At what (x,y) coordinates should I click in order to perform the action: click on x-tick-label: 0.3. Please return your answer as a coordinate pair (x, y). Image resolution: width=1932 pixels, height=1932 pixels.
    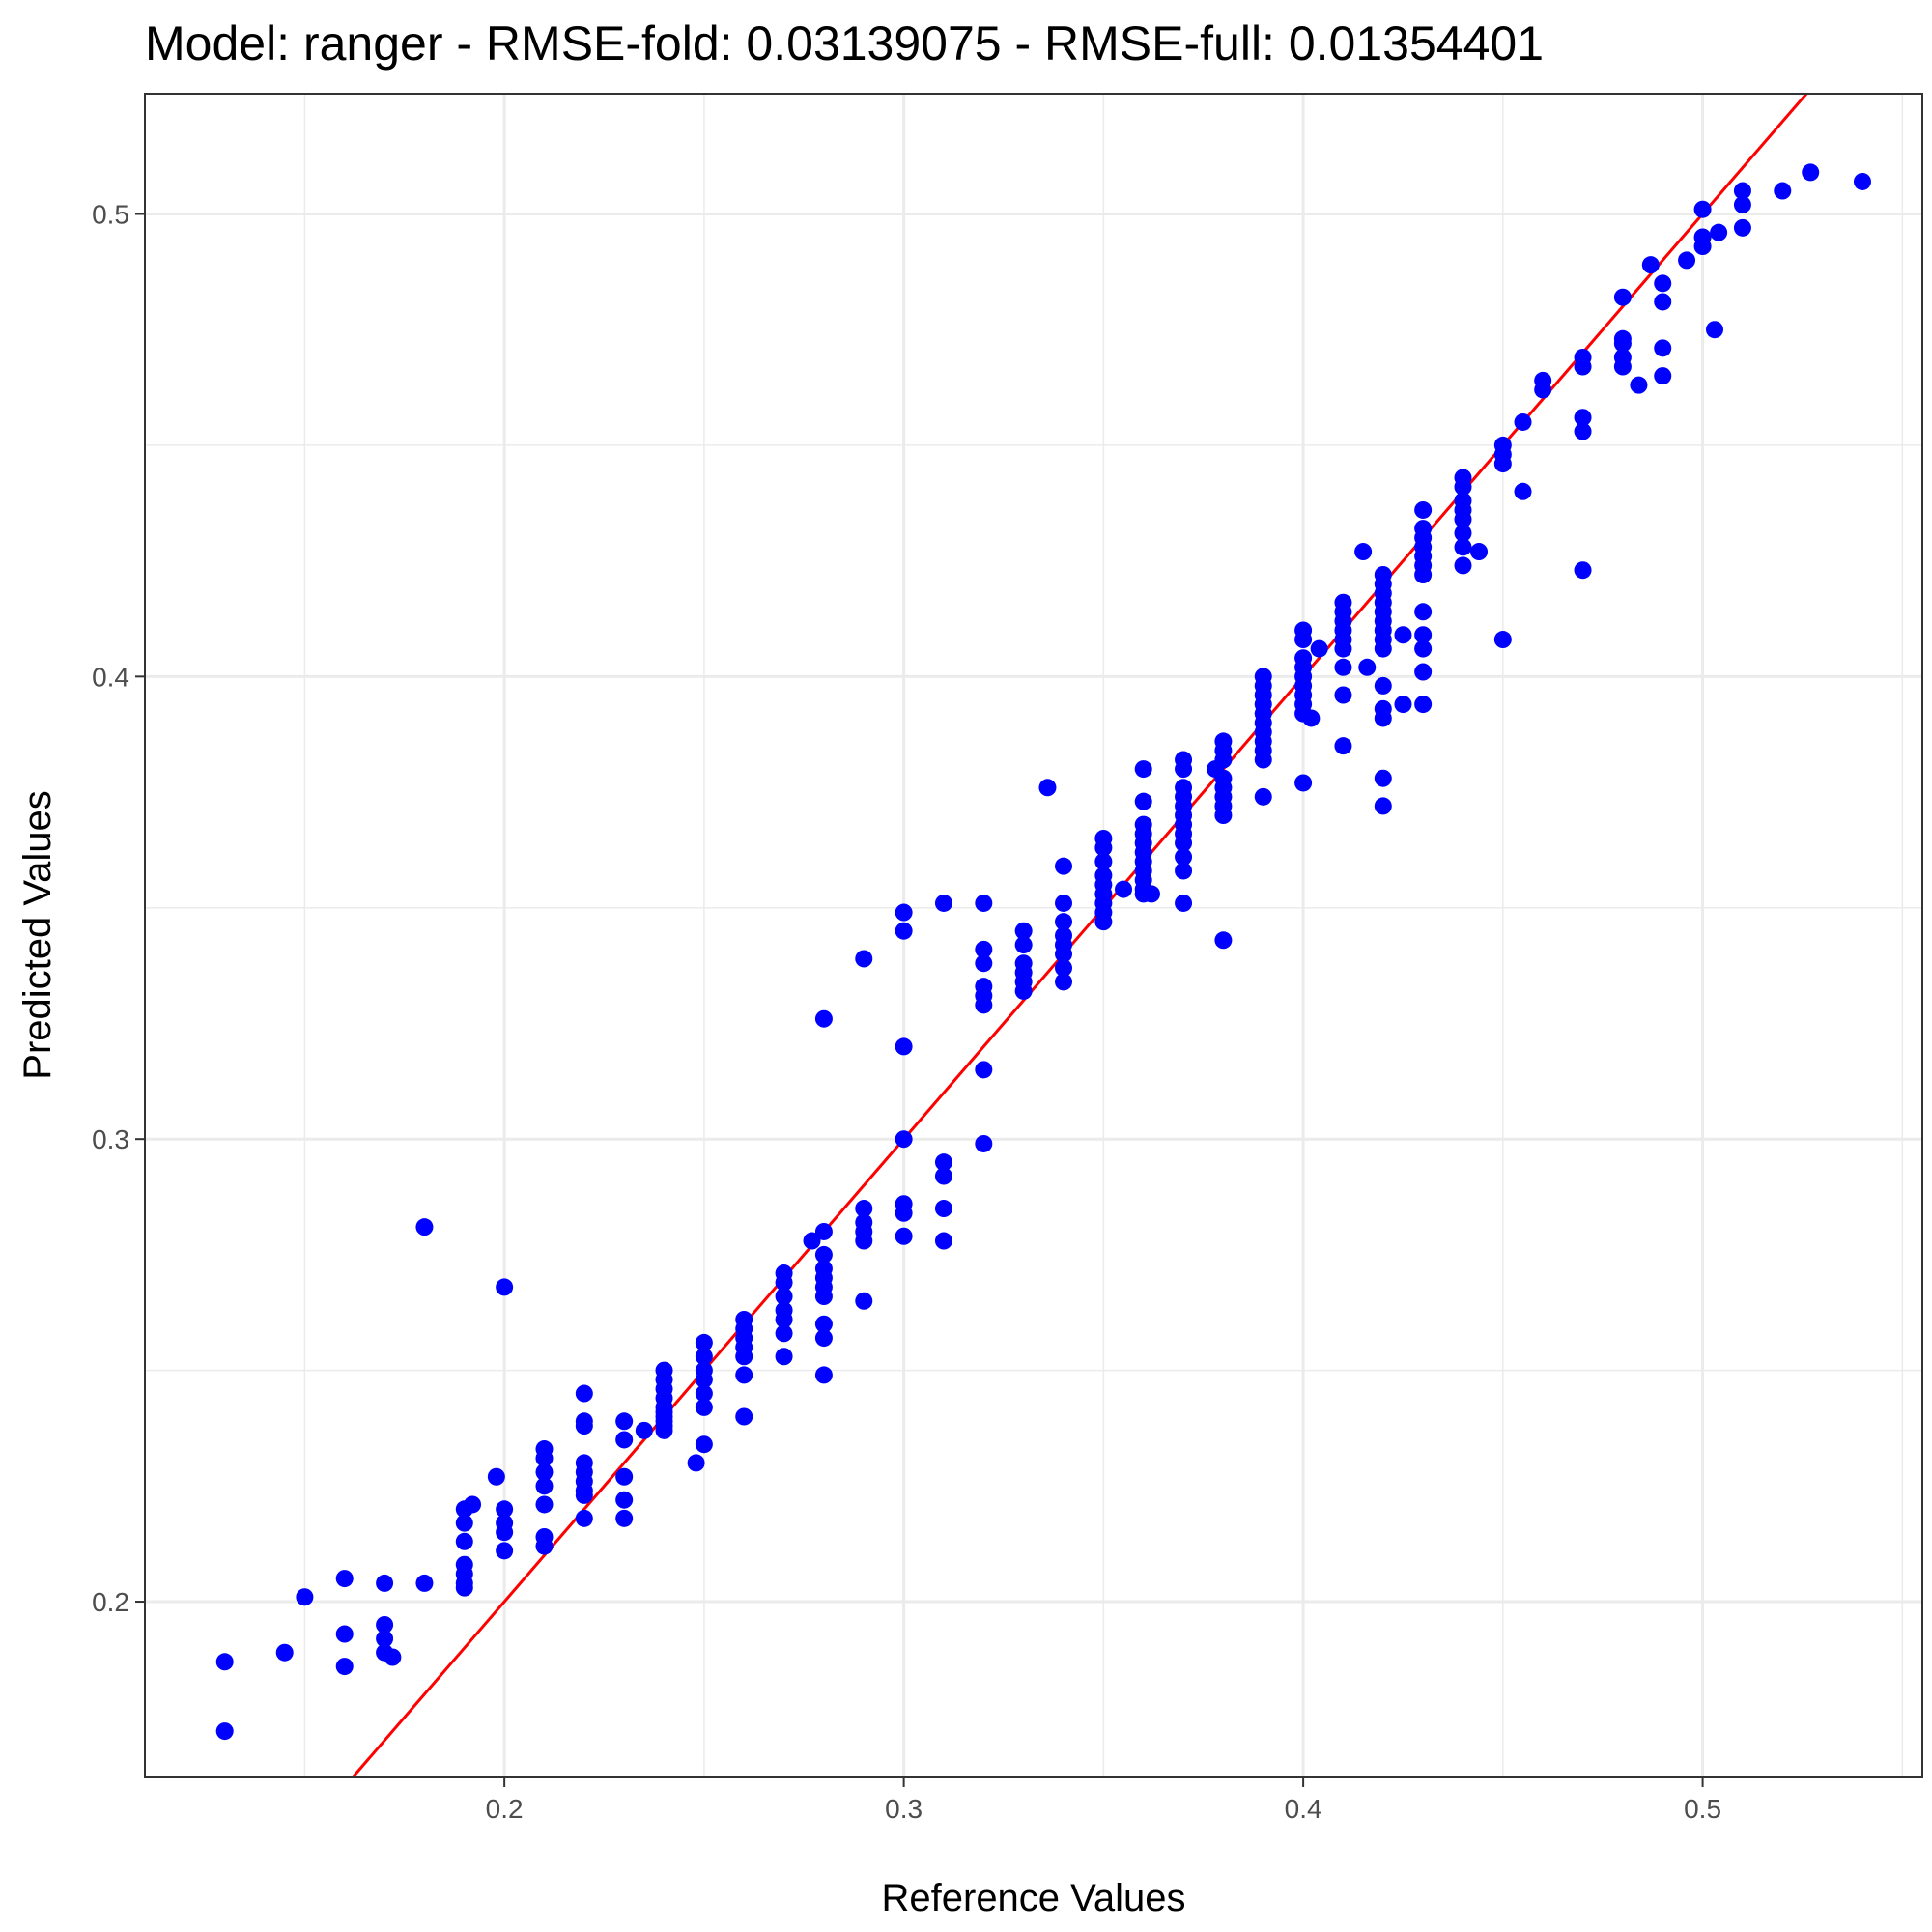
    Looking at the image, I should click on (904, 1809).